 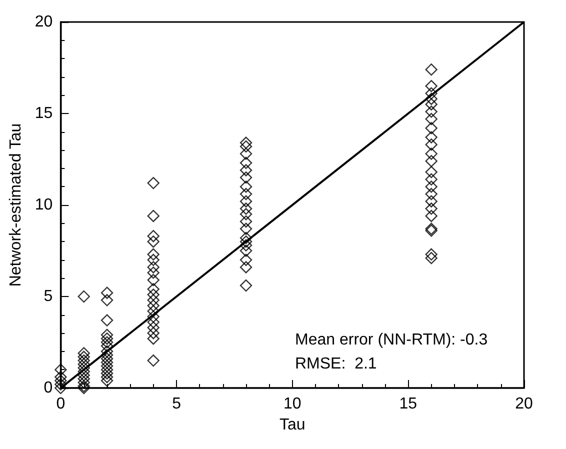 What do you see at coordinates (61, 404) in the screenshot?
I see `x-tick-label: 0` at bounding box center [61, 404].